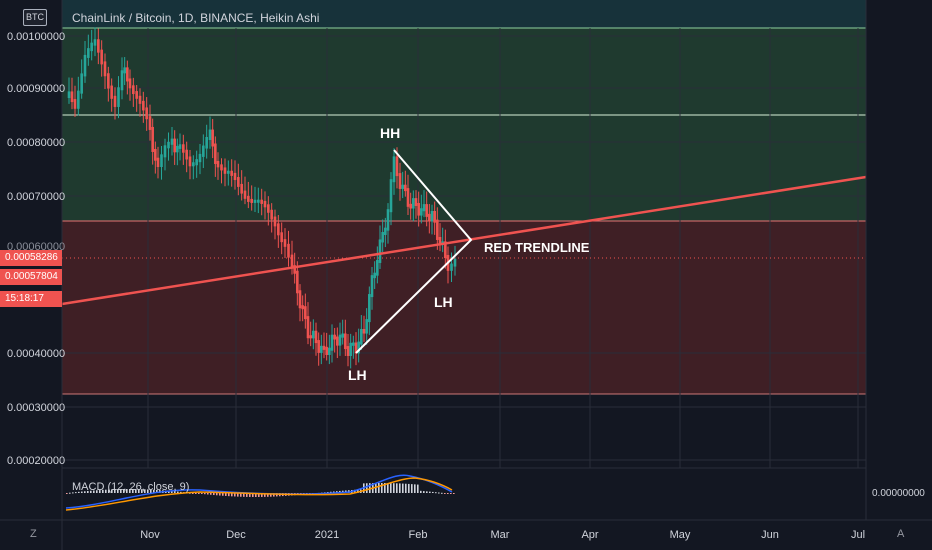  What do you see at coordinates (327, 535) in the screenshot?
I see `time-label: 2021` at bounding box center [327, 535].